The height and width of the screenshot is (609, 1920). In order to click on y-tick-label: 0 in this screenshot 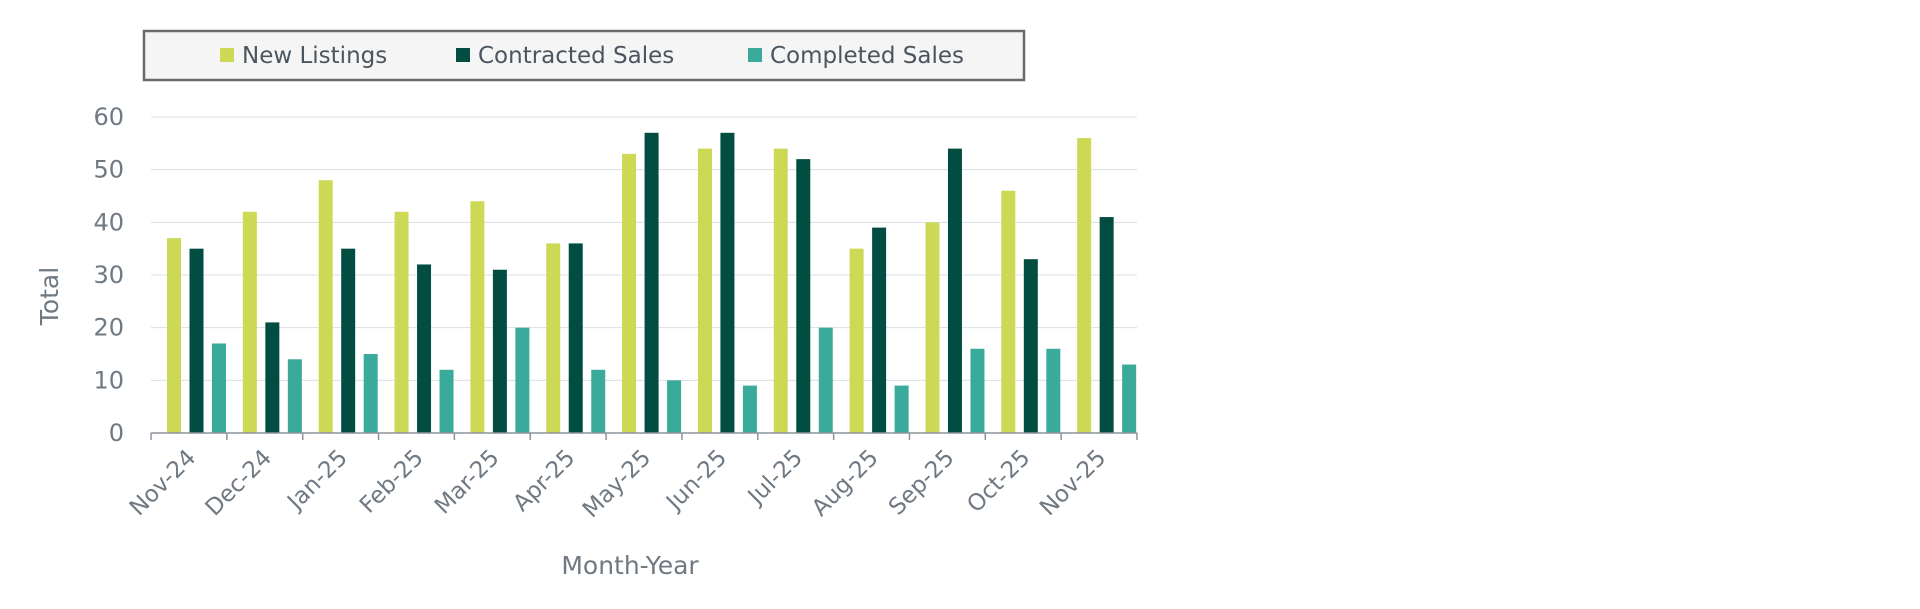, I will do `click(116, 433)`.